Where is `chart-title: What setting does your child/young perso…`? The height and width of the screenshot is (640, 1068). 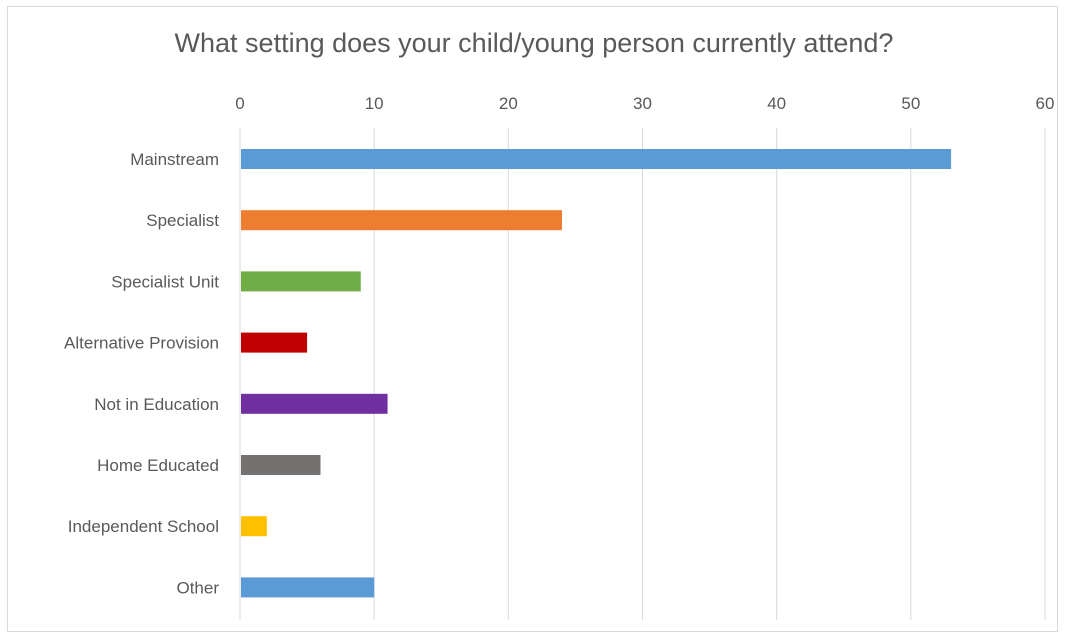
chart-title: What setting does your child/young perso… is located at coordinates (534, 43).